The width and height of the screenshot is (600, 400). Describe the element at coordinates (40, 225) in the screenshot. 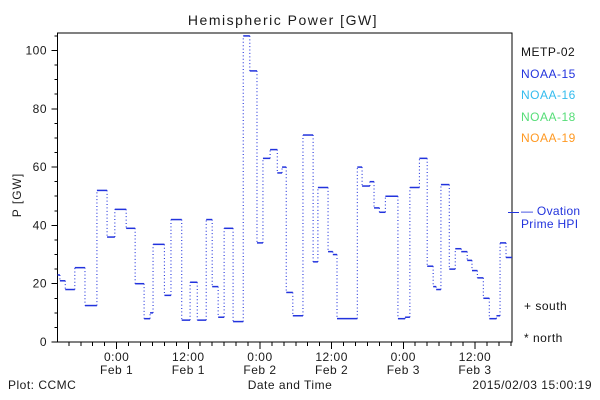

I see `svg-text: 40` at that location.